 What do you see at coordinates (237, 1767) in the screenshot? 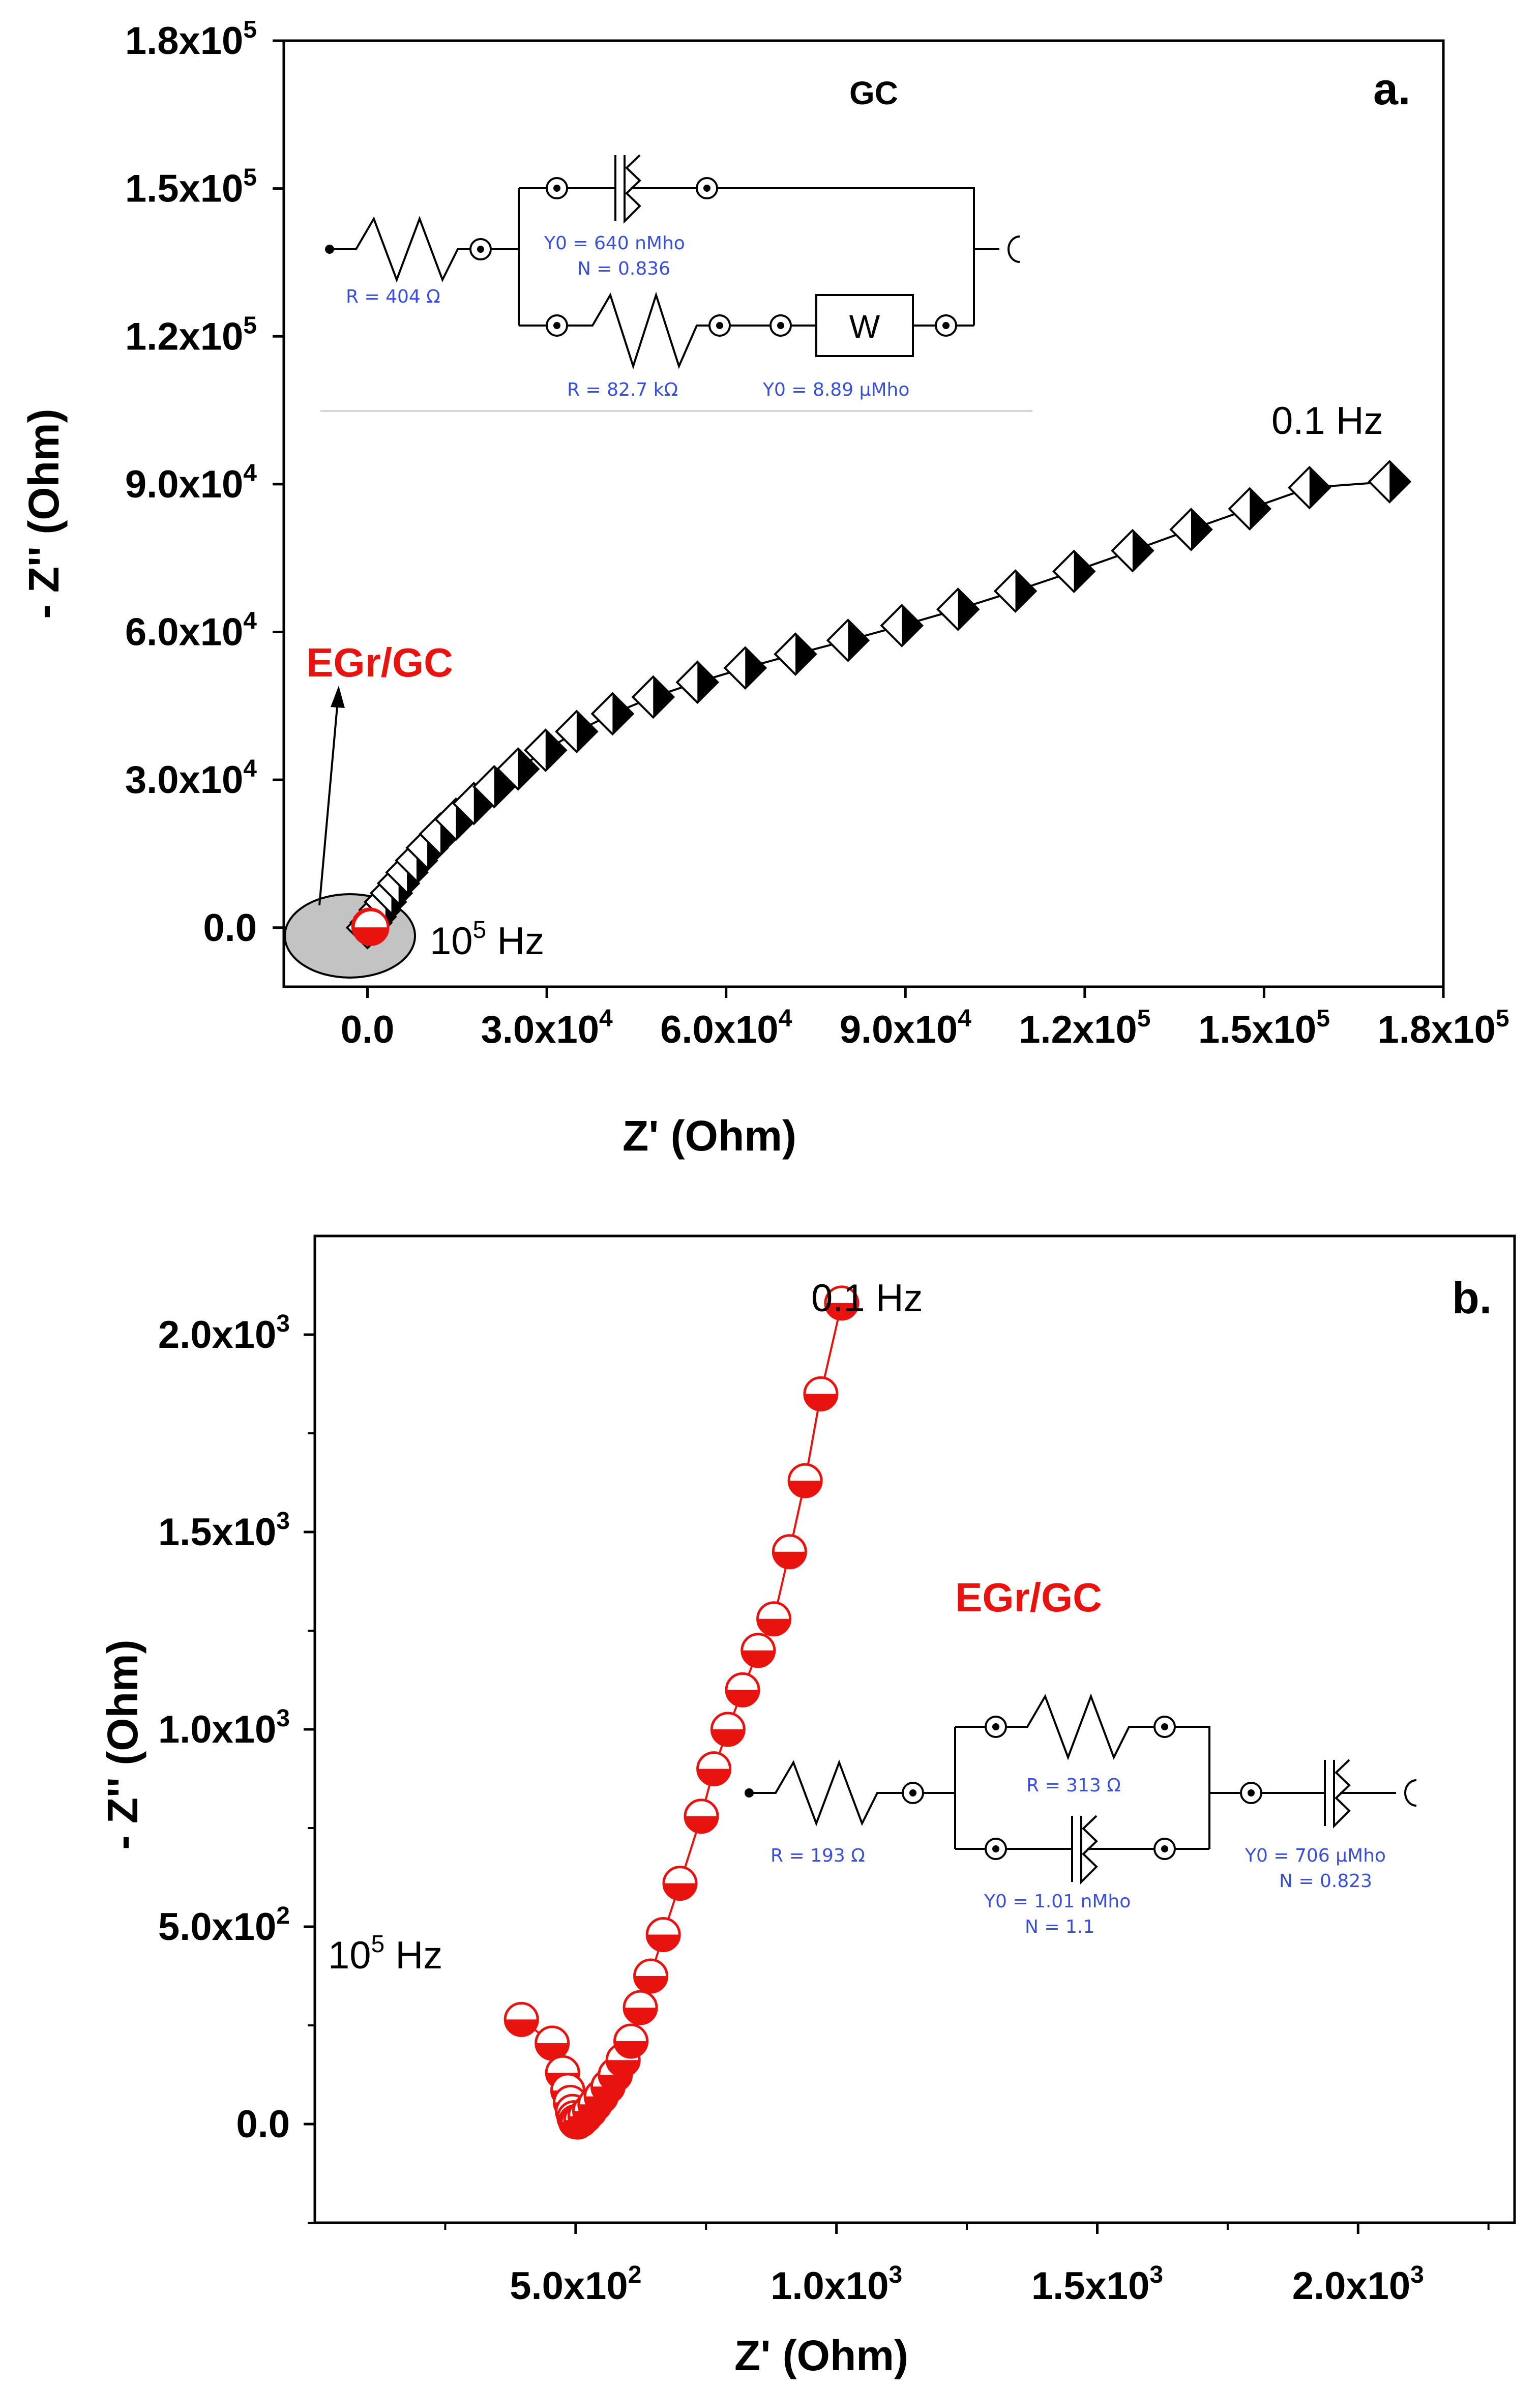
I see `panel-b-y-ticks: 0.0 5.0x102 1.0x10³ 1.5x10³ 2.0x10³` at bounding box center [237, 1767].